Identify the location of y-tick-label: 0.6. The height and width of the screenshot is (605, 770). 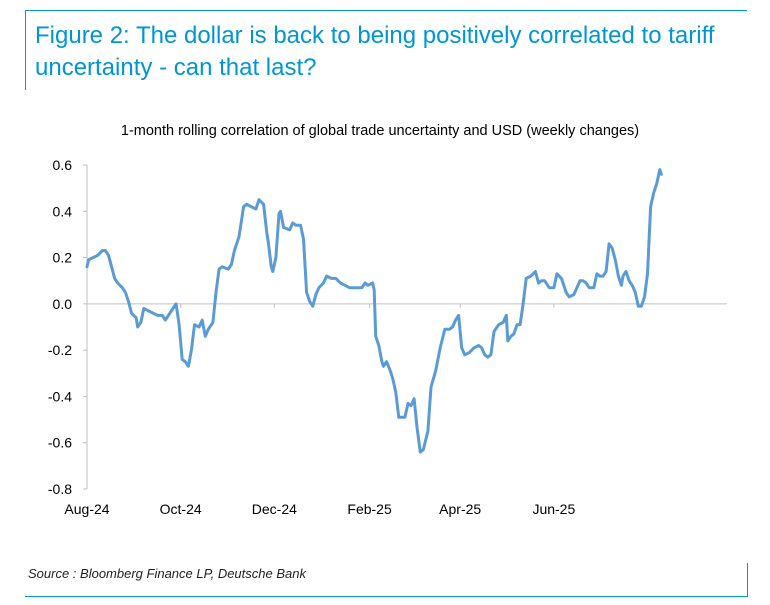
(63, 165).